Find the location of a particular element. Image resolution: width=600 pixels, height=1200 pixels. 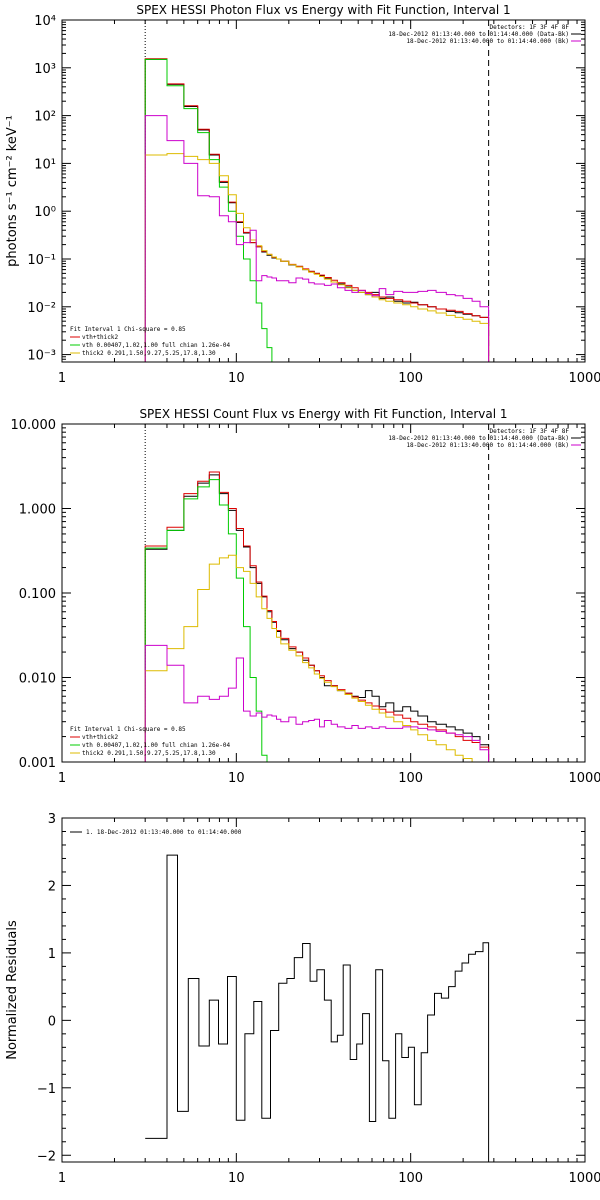

y-axis-label: photons s⁻¹ cm⁻² keV⁻¹ is located at coordinates (12, 191).